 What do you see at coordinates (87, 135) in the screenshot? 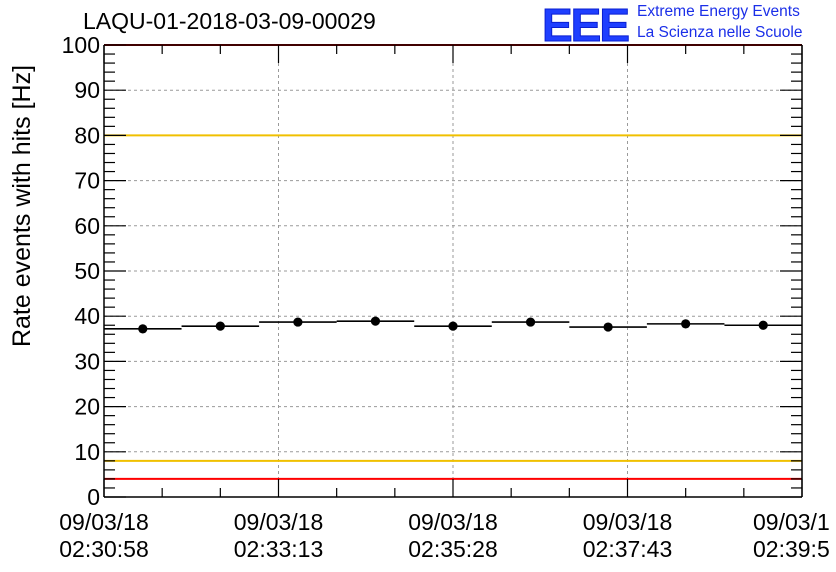
I see `y-tick-label: 80` at bounding box center [87, 135].